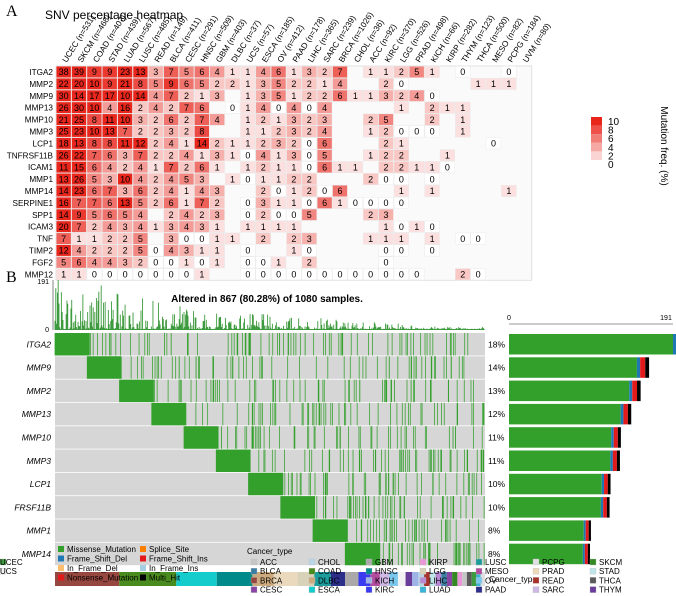  I want to click on cancer-type-segment, so click(322, 579).